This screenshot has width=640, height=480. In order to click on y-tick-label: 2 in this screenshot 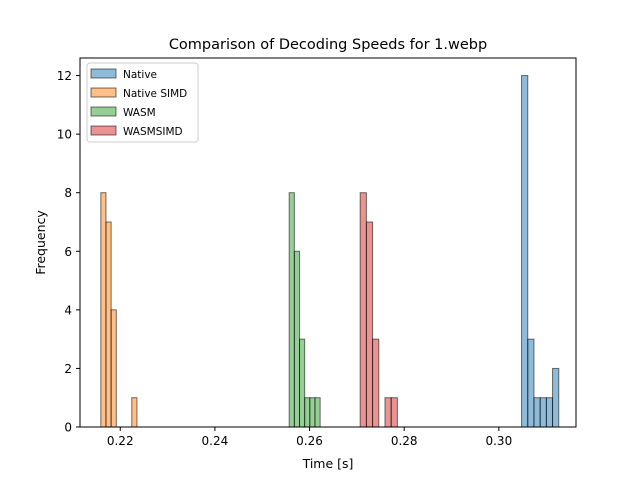, I will do `click(68, 369)`.